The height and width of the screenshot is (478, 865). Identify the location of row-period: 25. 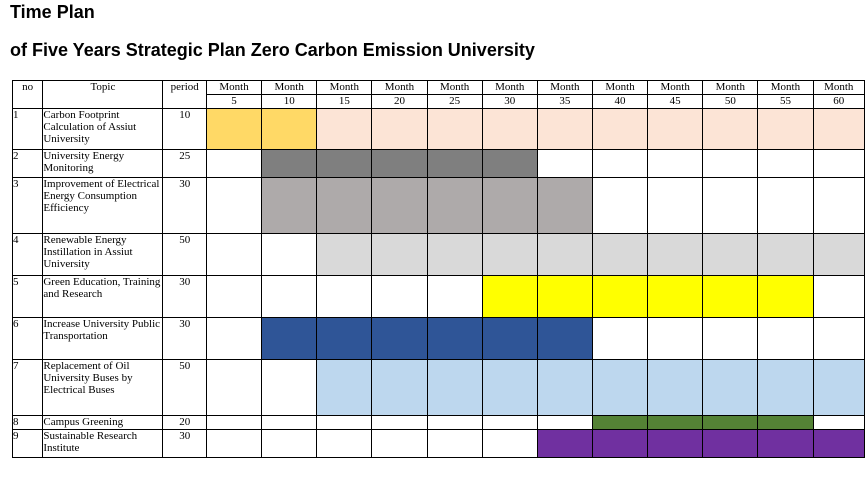
(184, 163).